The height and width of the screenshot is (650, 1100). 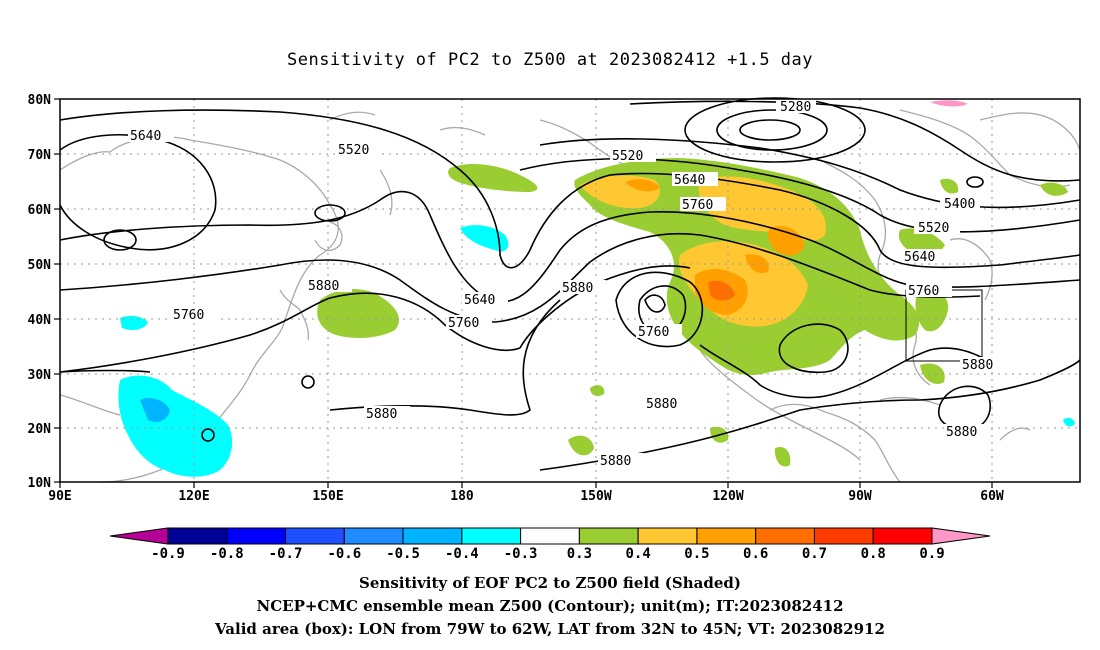 I want to click on colorbar-label: 0.8, so click(x=873, y=554).